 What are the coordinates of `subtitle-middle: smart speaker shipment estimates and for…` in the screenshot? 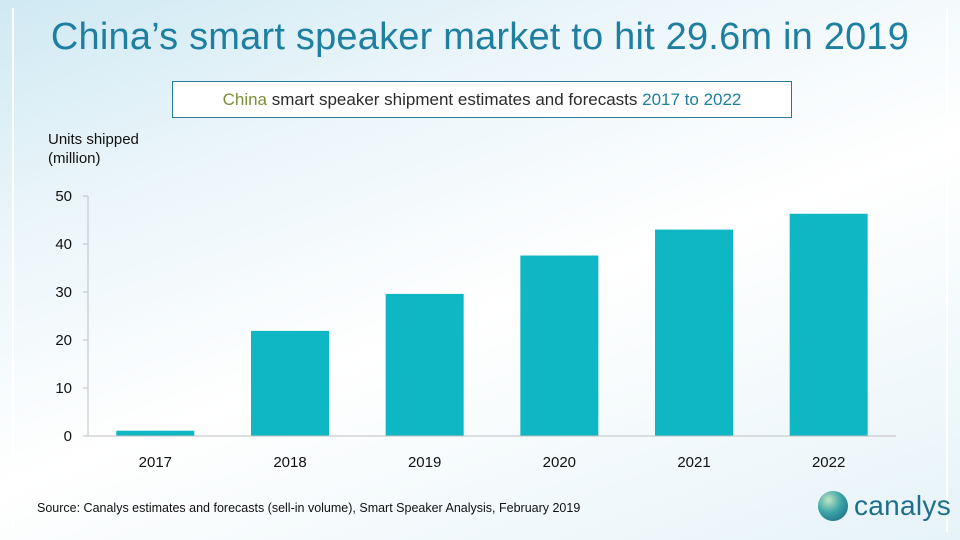 It's located at (455, 99).